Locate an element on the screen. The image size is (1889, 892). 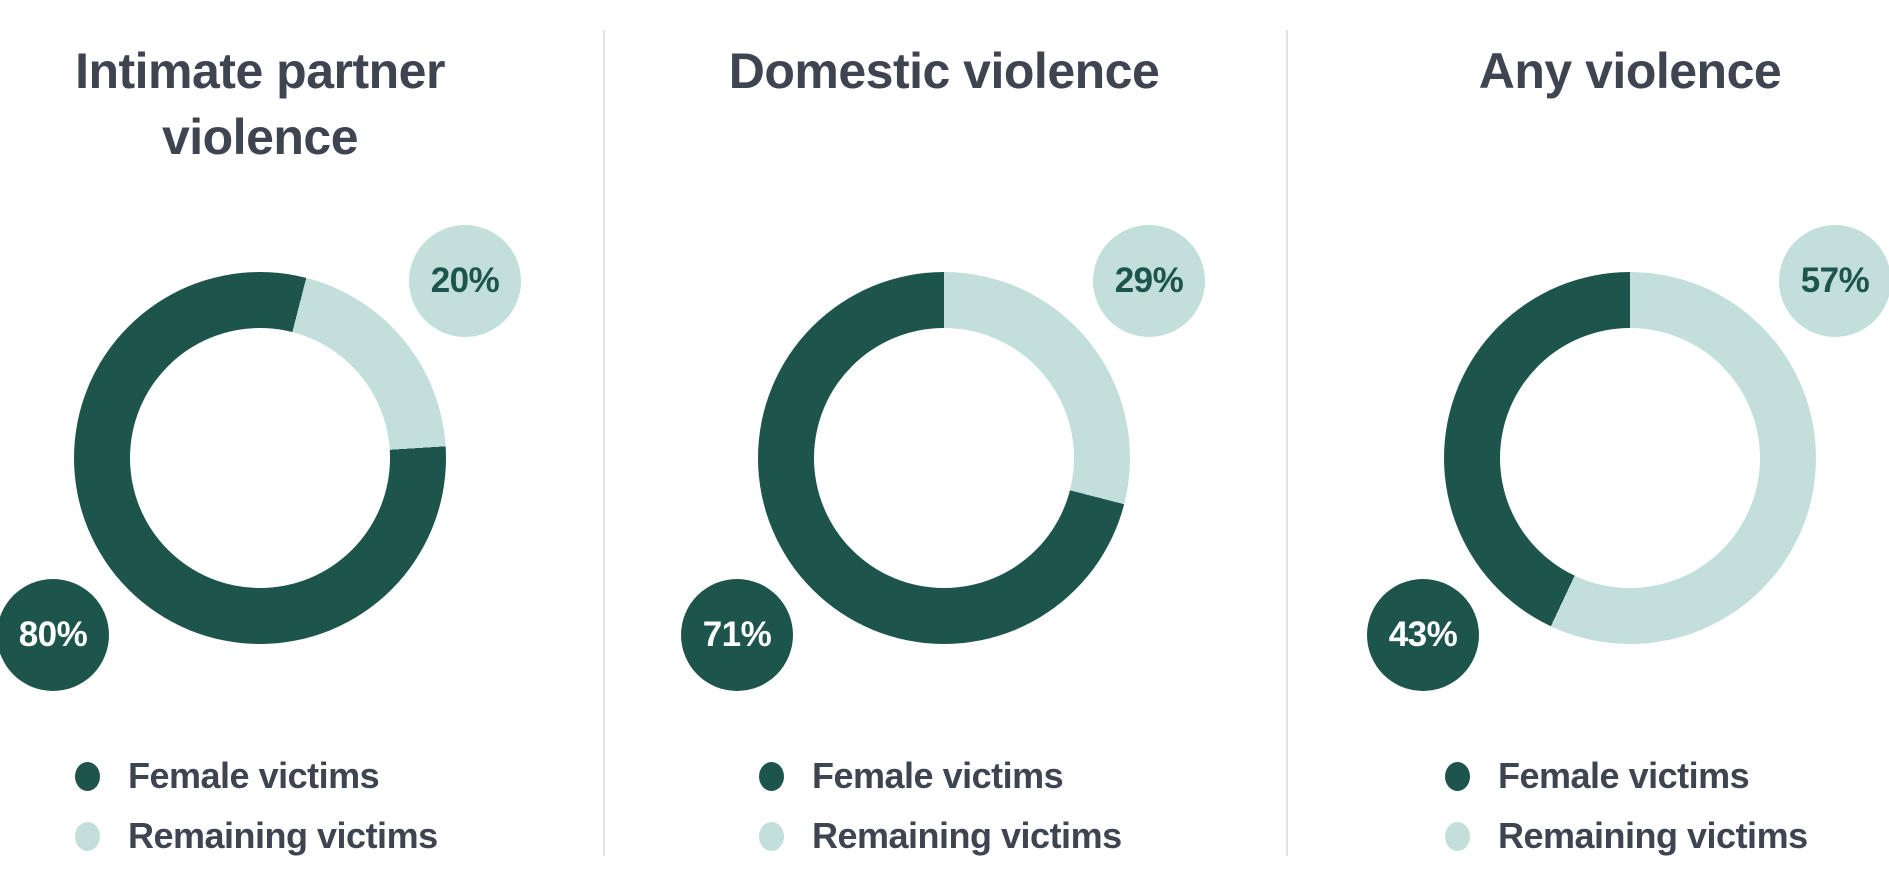
remaining-victims-badge: 29% is located at coordinates (1149, 281).